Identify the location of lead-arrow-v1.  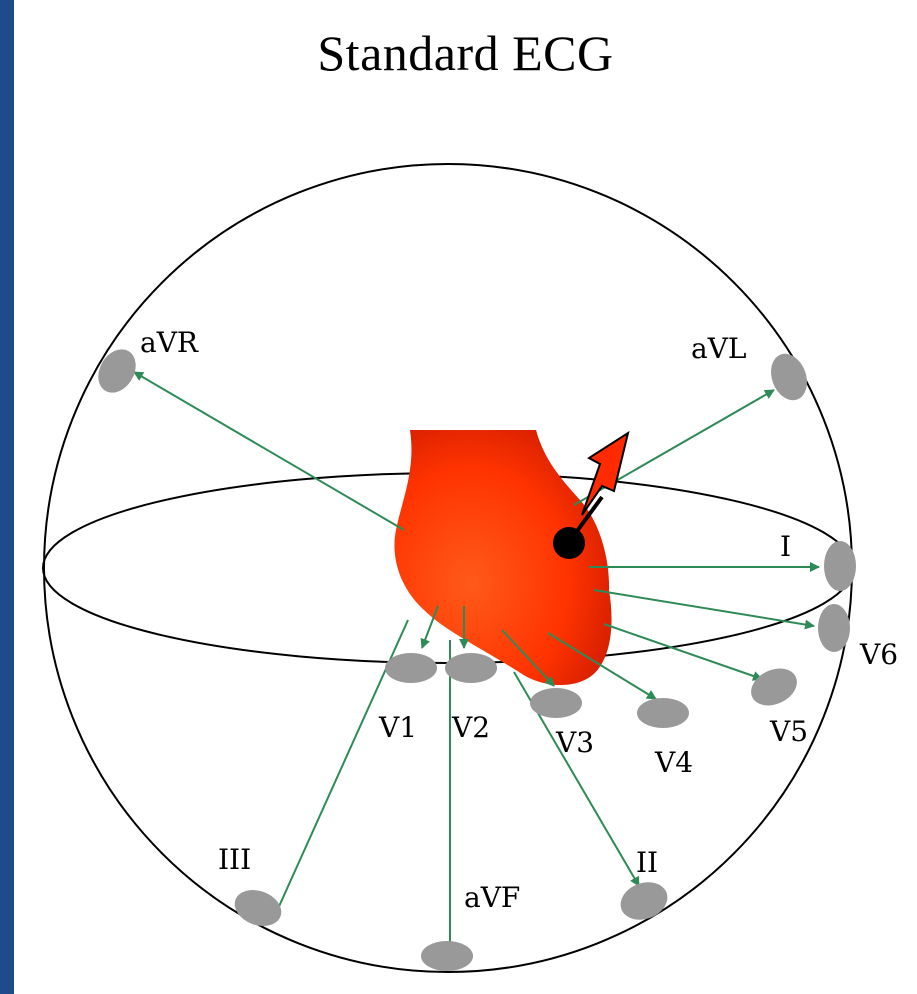
(429, 627).